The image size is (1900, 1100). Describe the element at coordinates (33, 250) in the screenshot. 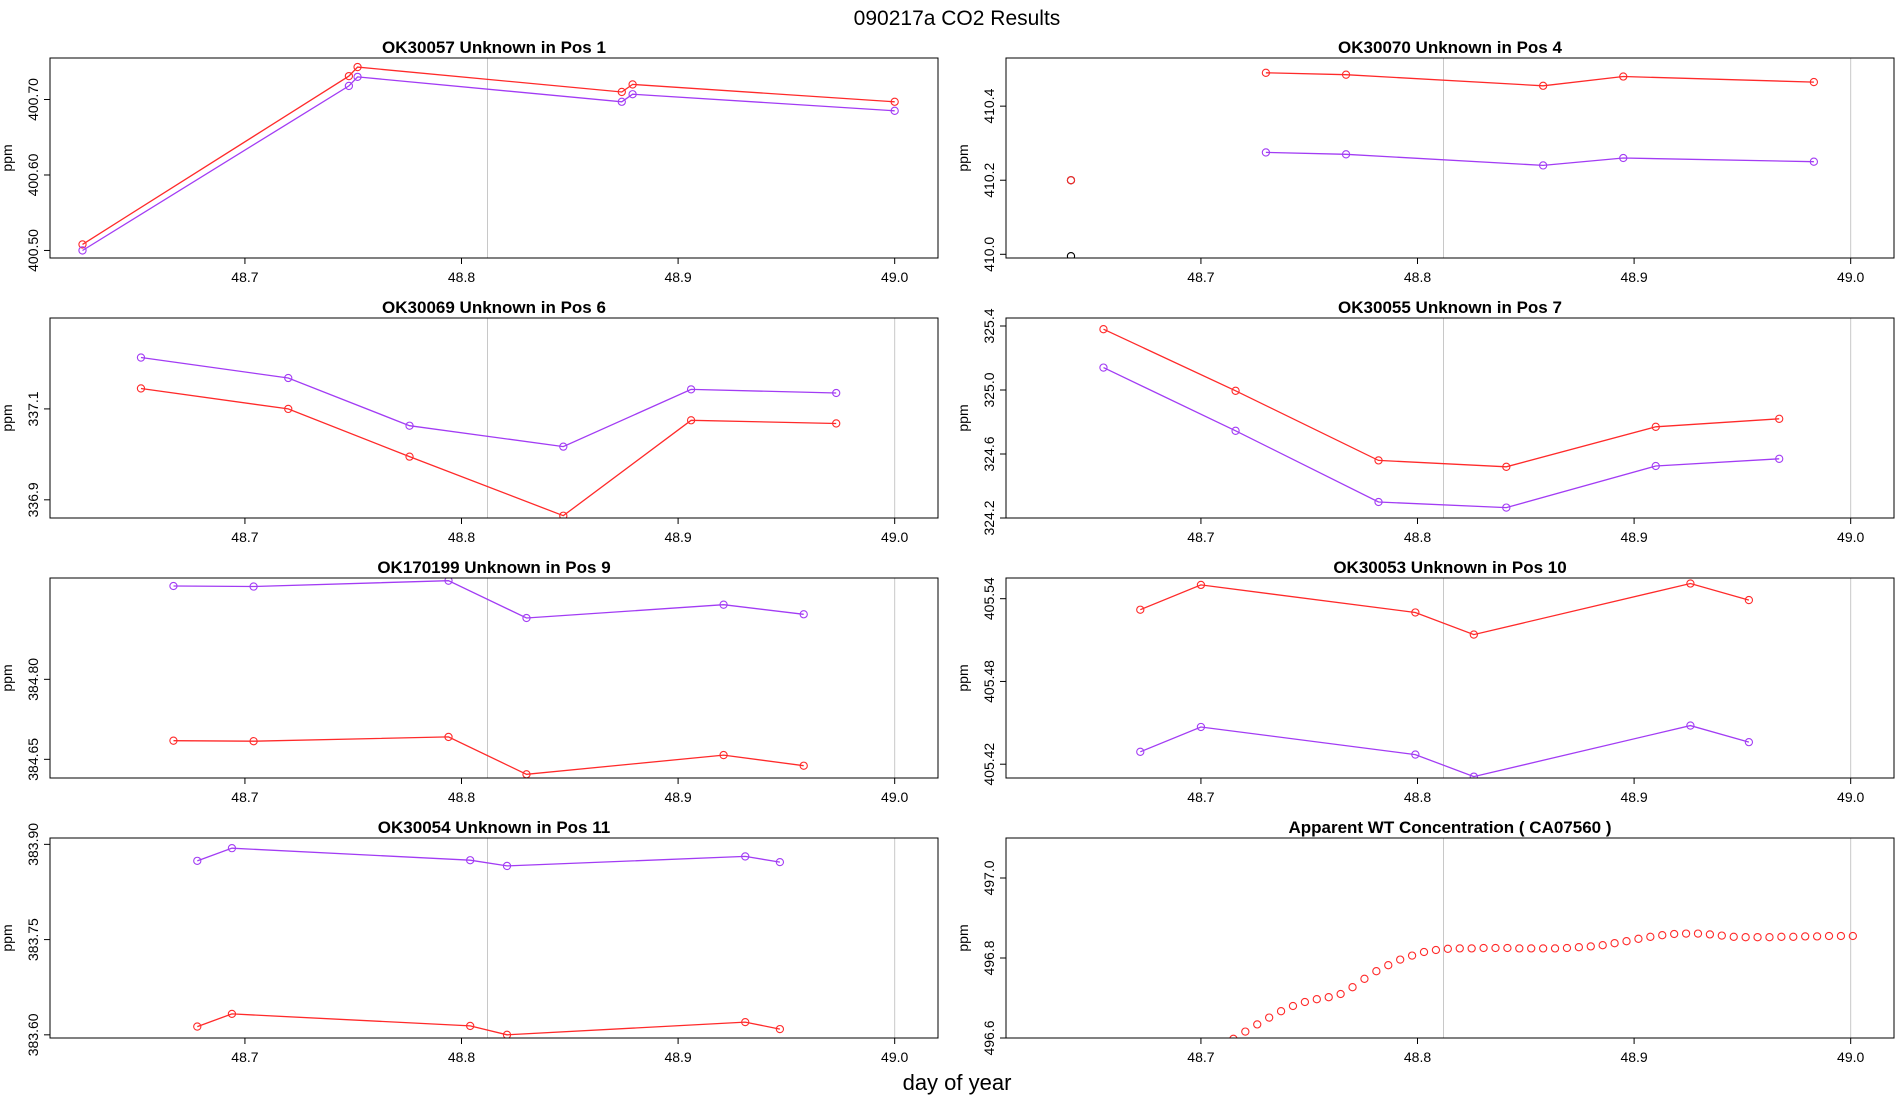

I see `y-tick-label: 400.50` at that location.